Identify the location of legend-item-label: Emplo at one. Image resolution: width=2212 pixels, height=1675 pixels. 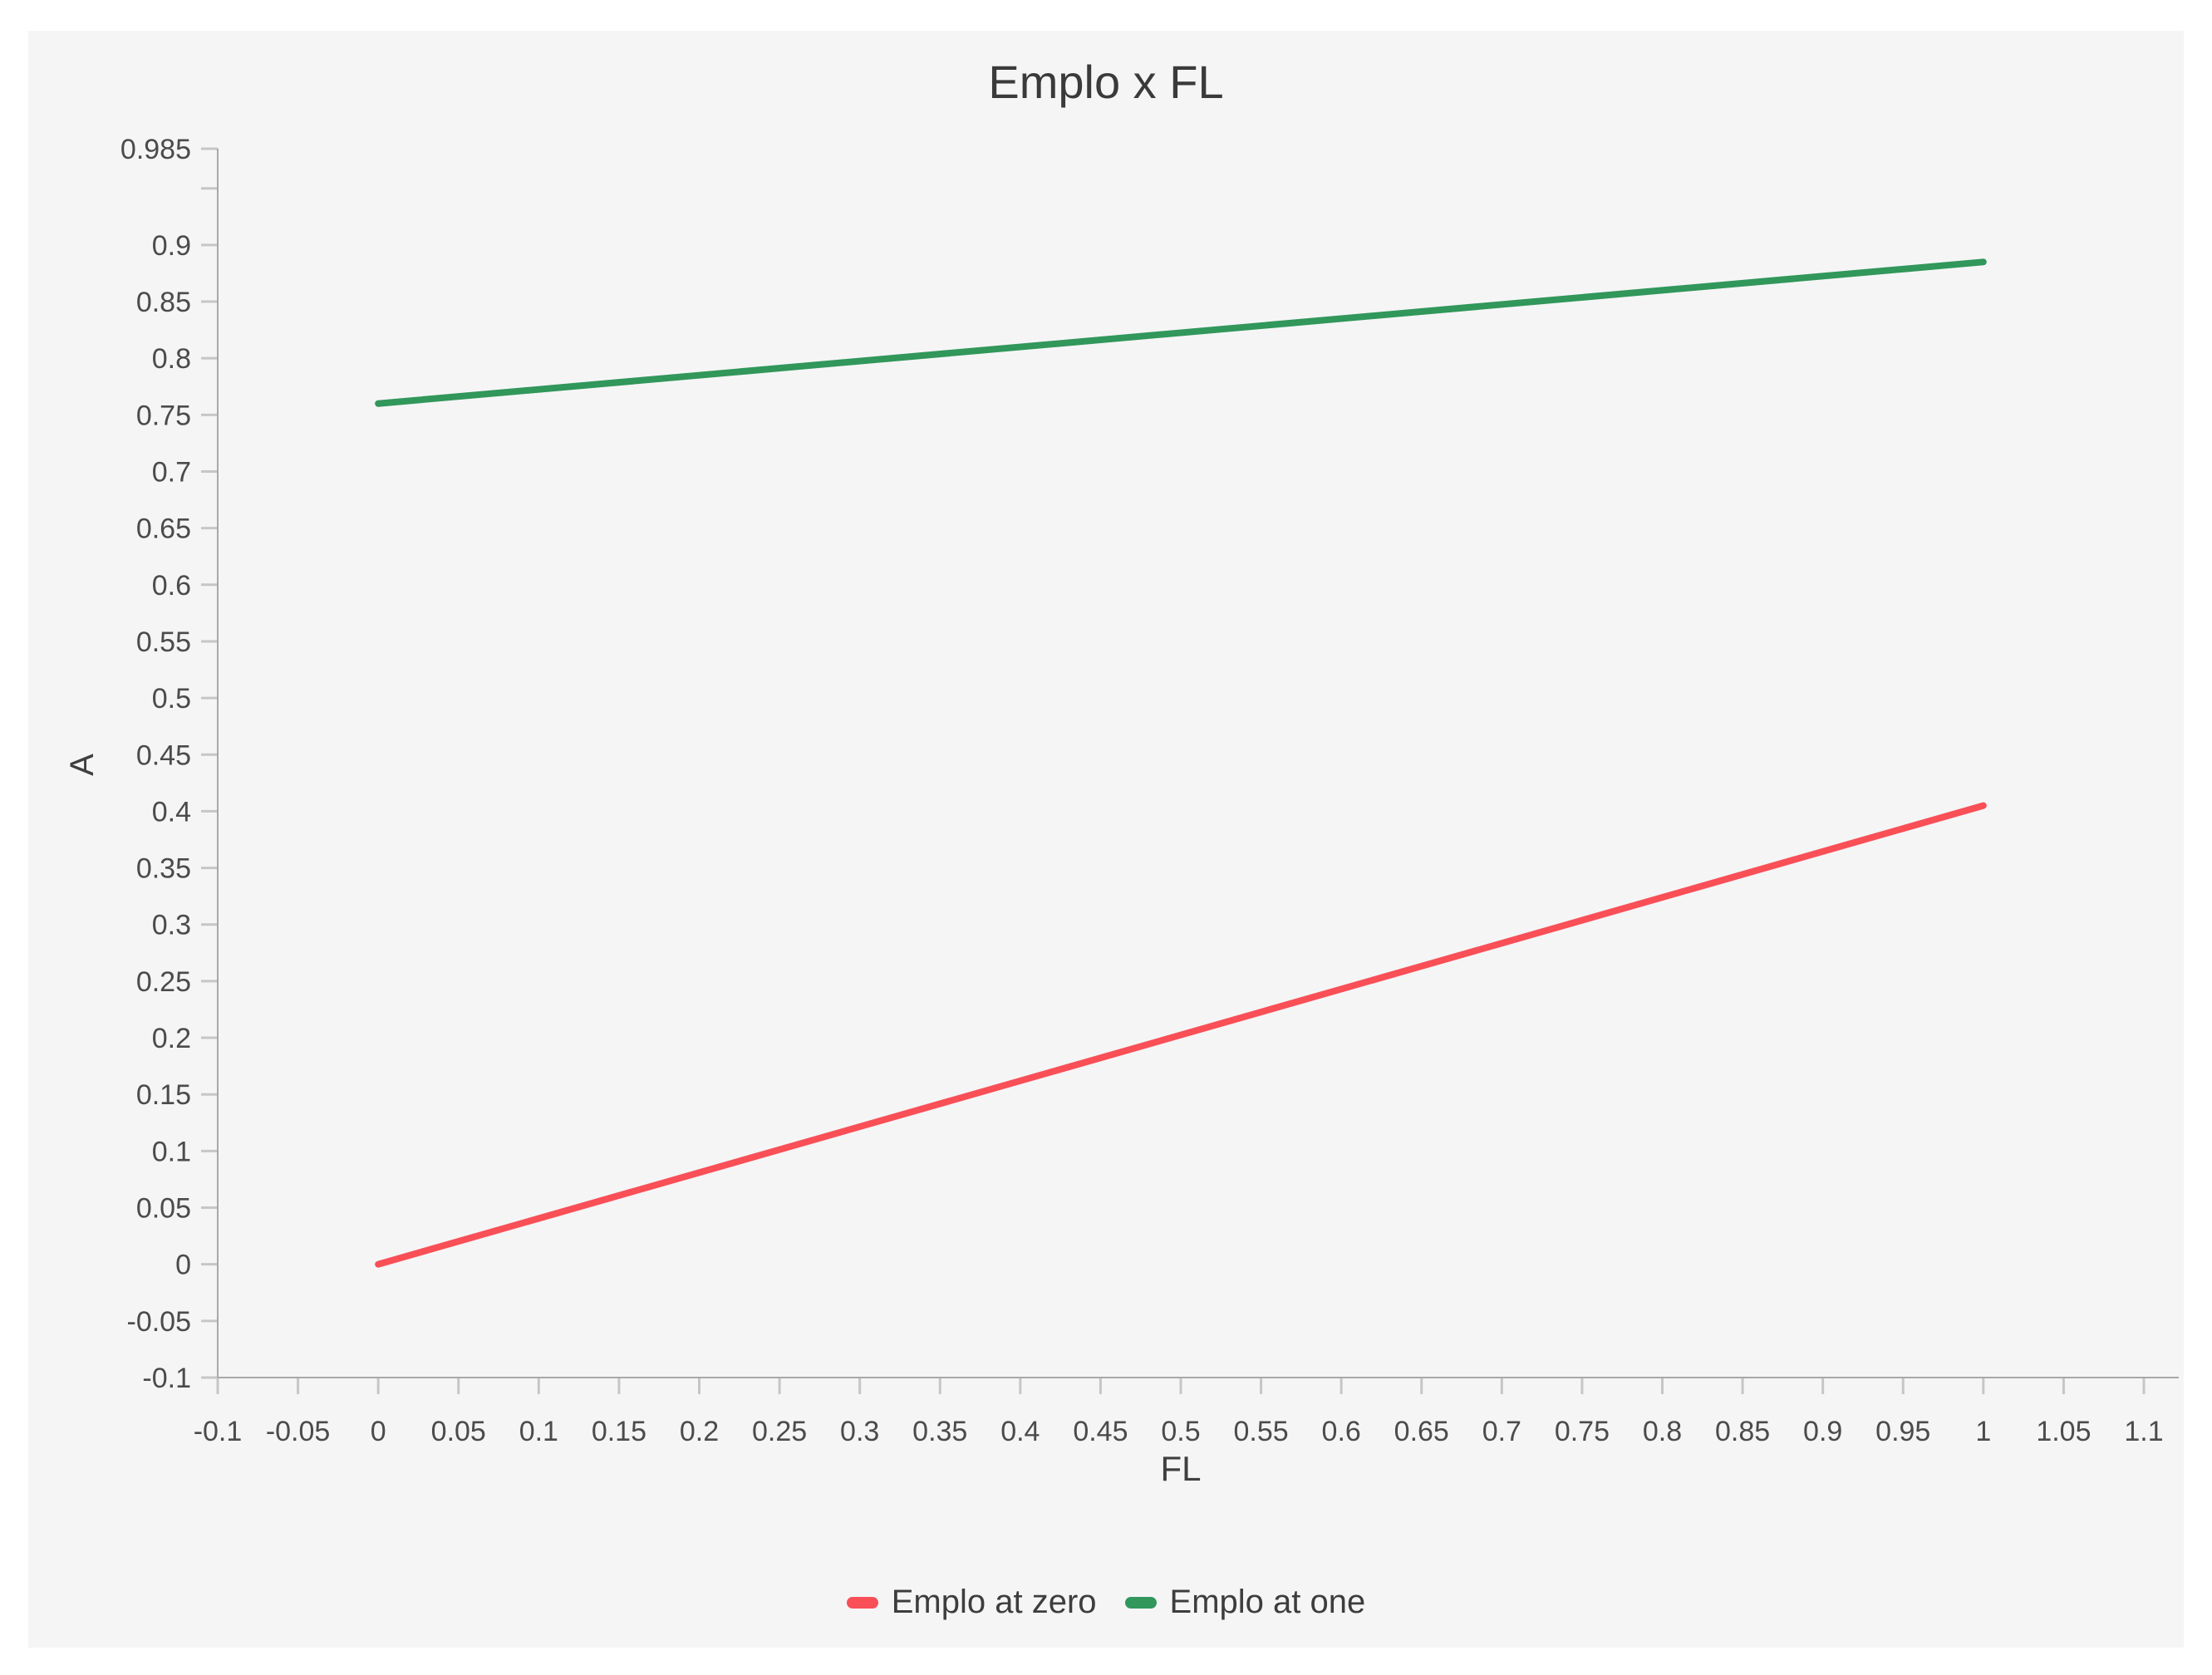
(1267, 1602).